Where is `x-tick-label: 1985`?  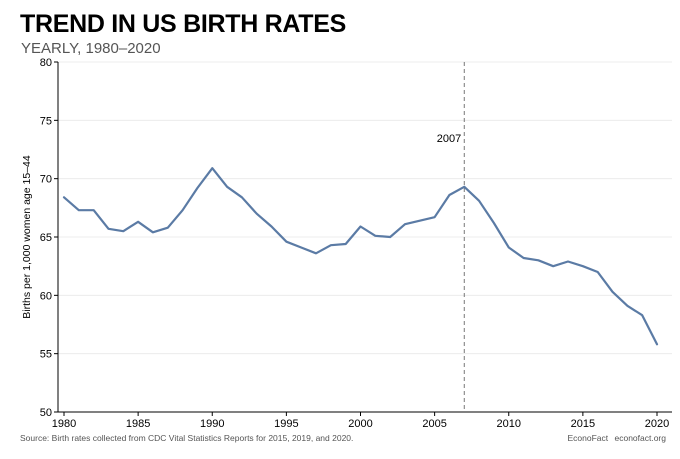 x-tick-label: 1985 is located at coordinates (138, 424).